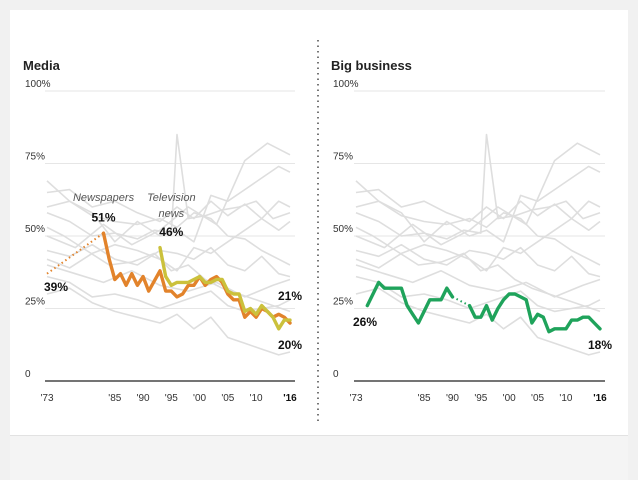 The height and width of the screenshot is (480, 638). Describe the element at coordinates (28, 374) in the screenshot. I see `media-y-tick-label: 0` at that location.